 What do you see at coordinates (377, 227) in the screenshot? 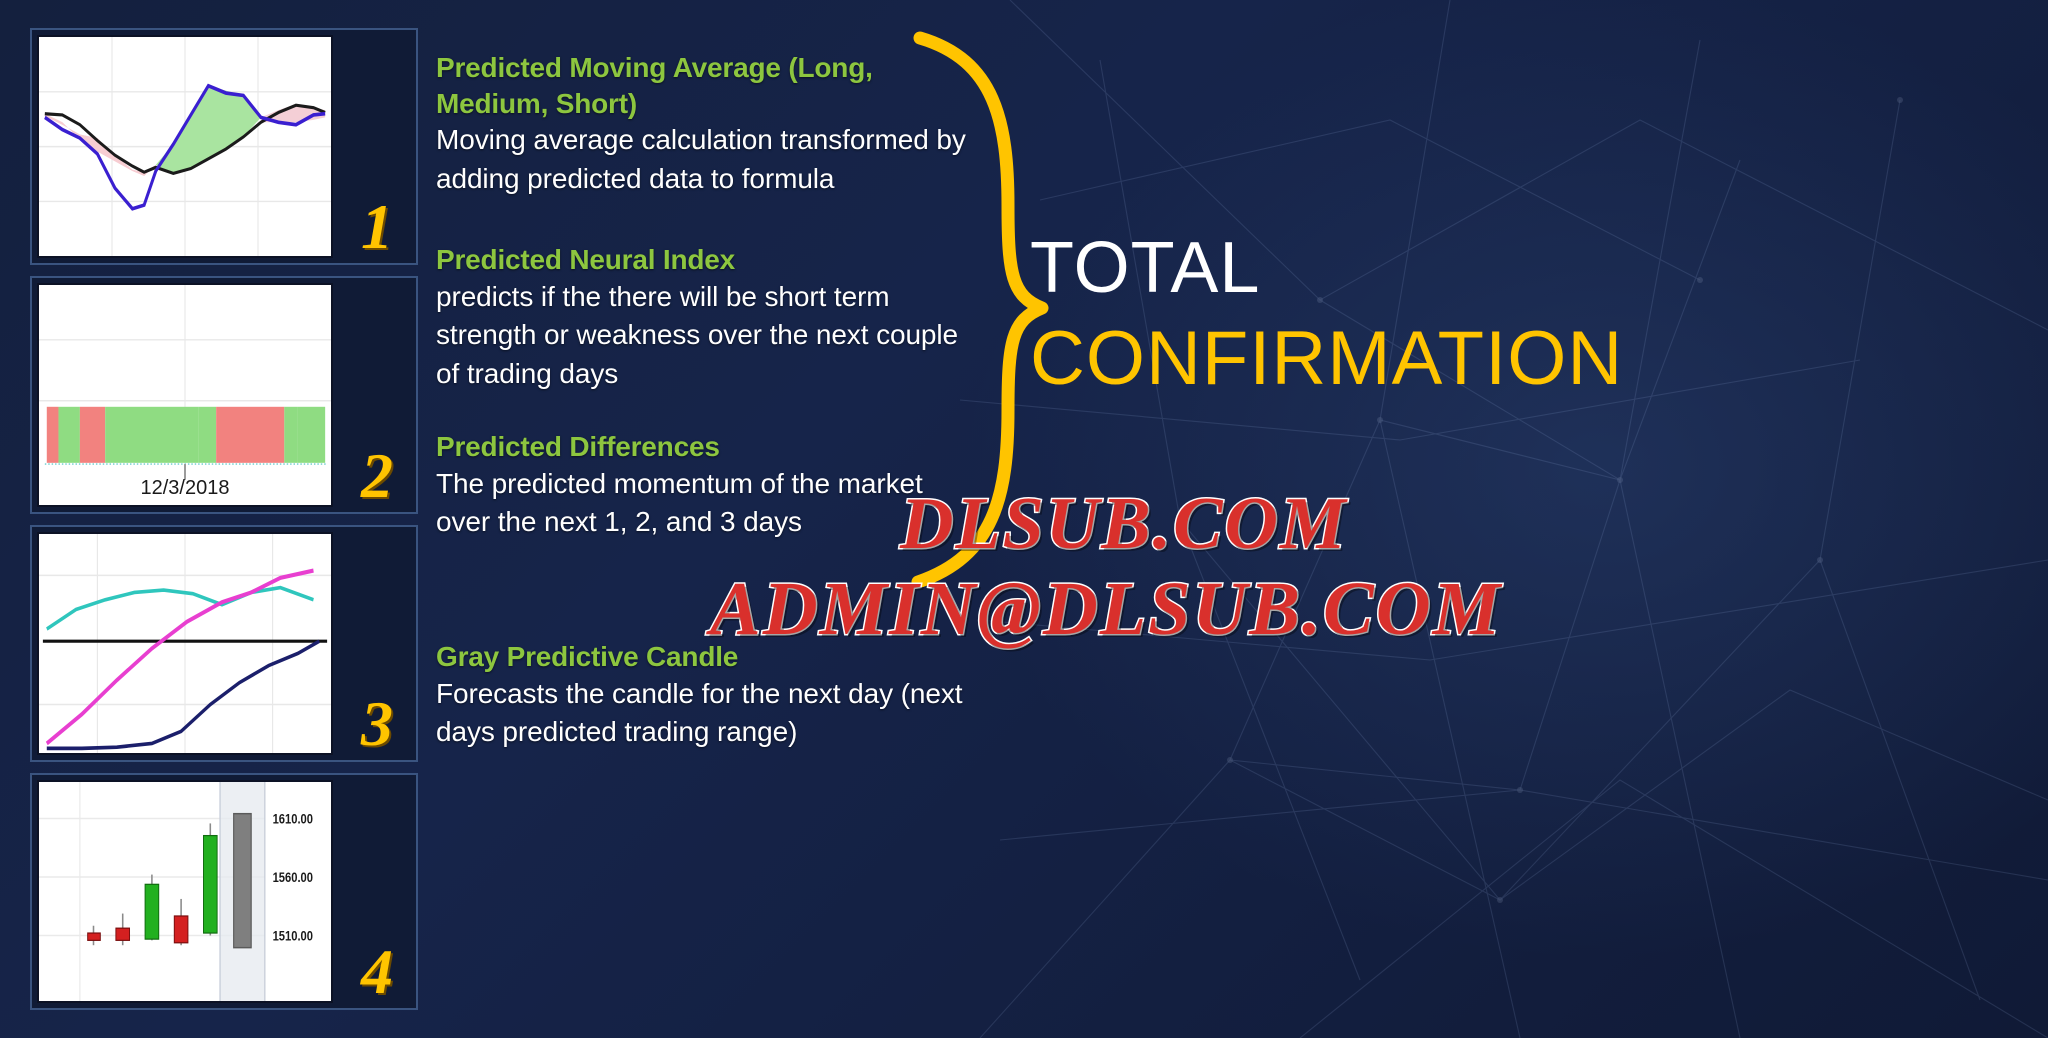
I see `step-number-1: 1` at bounding box center [377, 227].